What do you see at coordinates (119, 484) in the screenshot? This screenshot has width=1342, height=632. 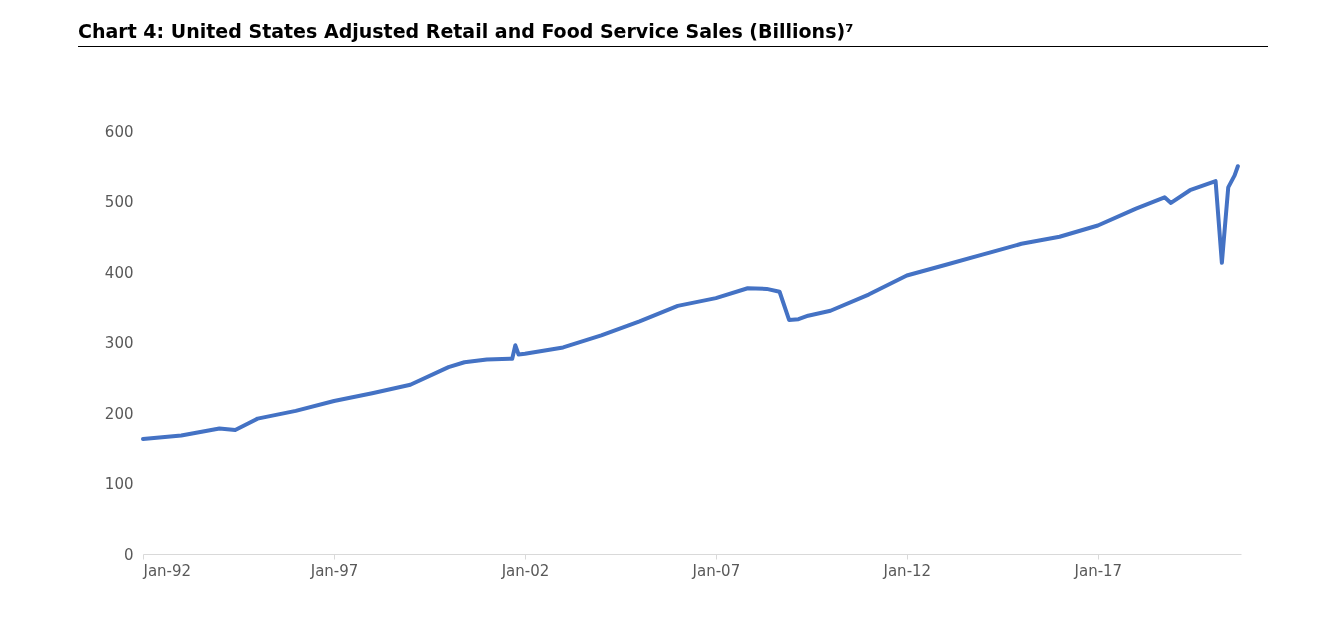 I see `y-tick-label: 100` at bounding box center [119, 484].